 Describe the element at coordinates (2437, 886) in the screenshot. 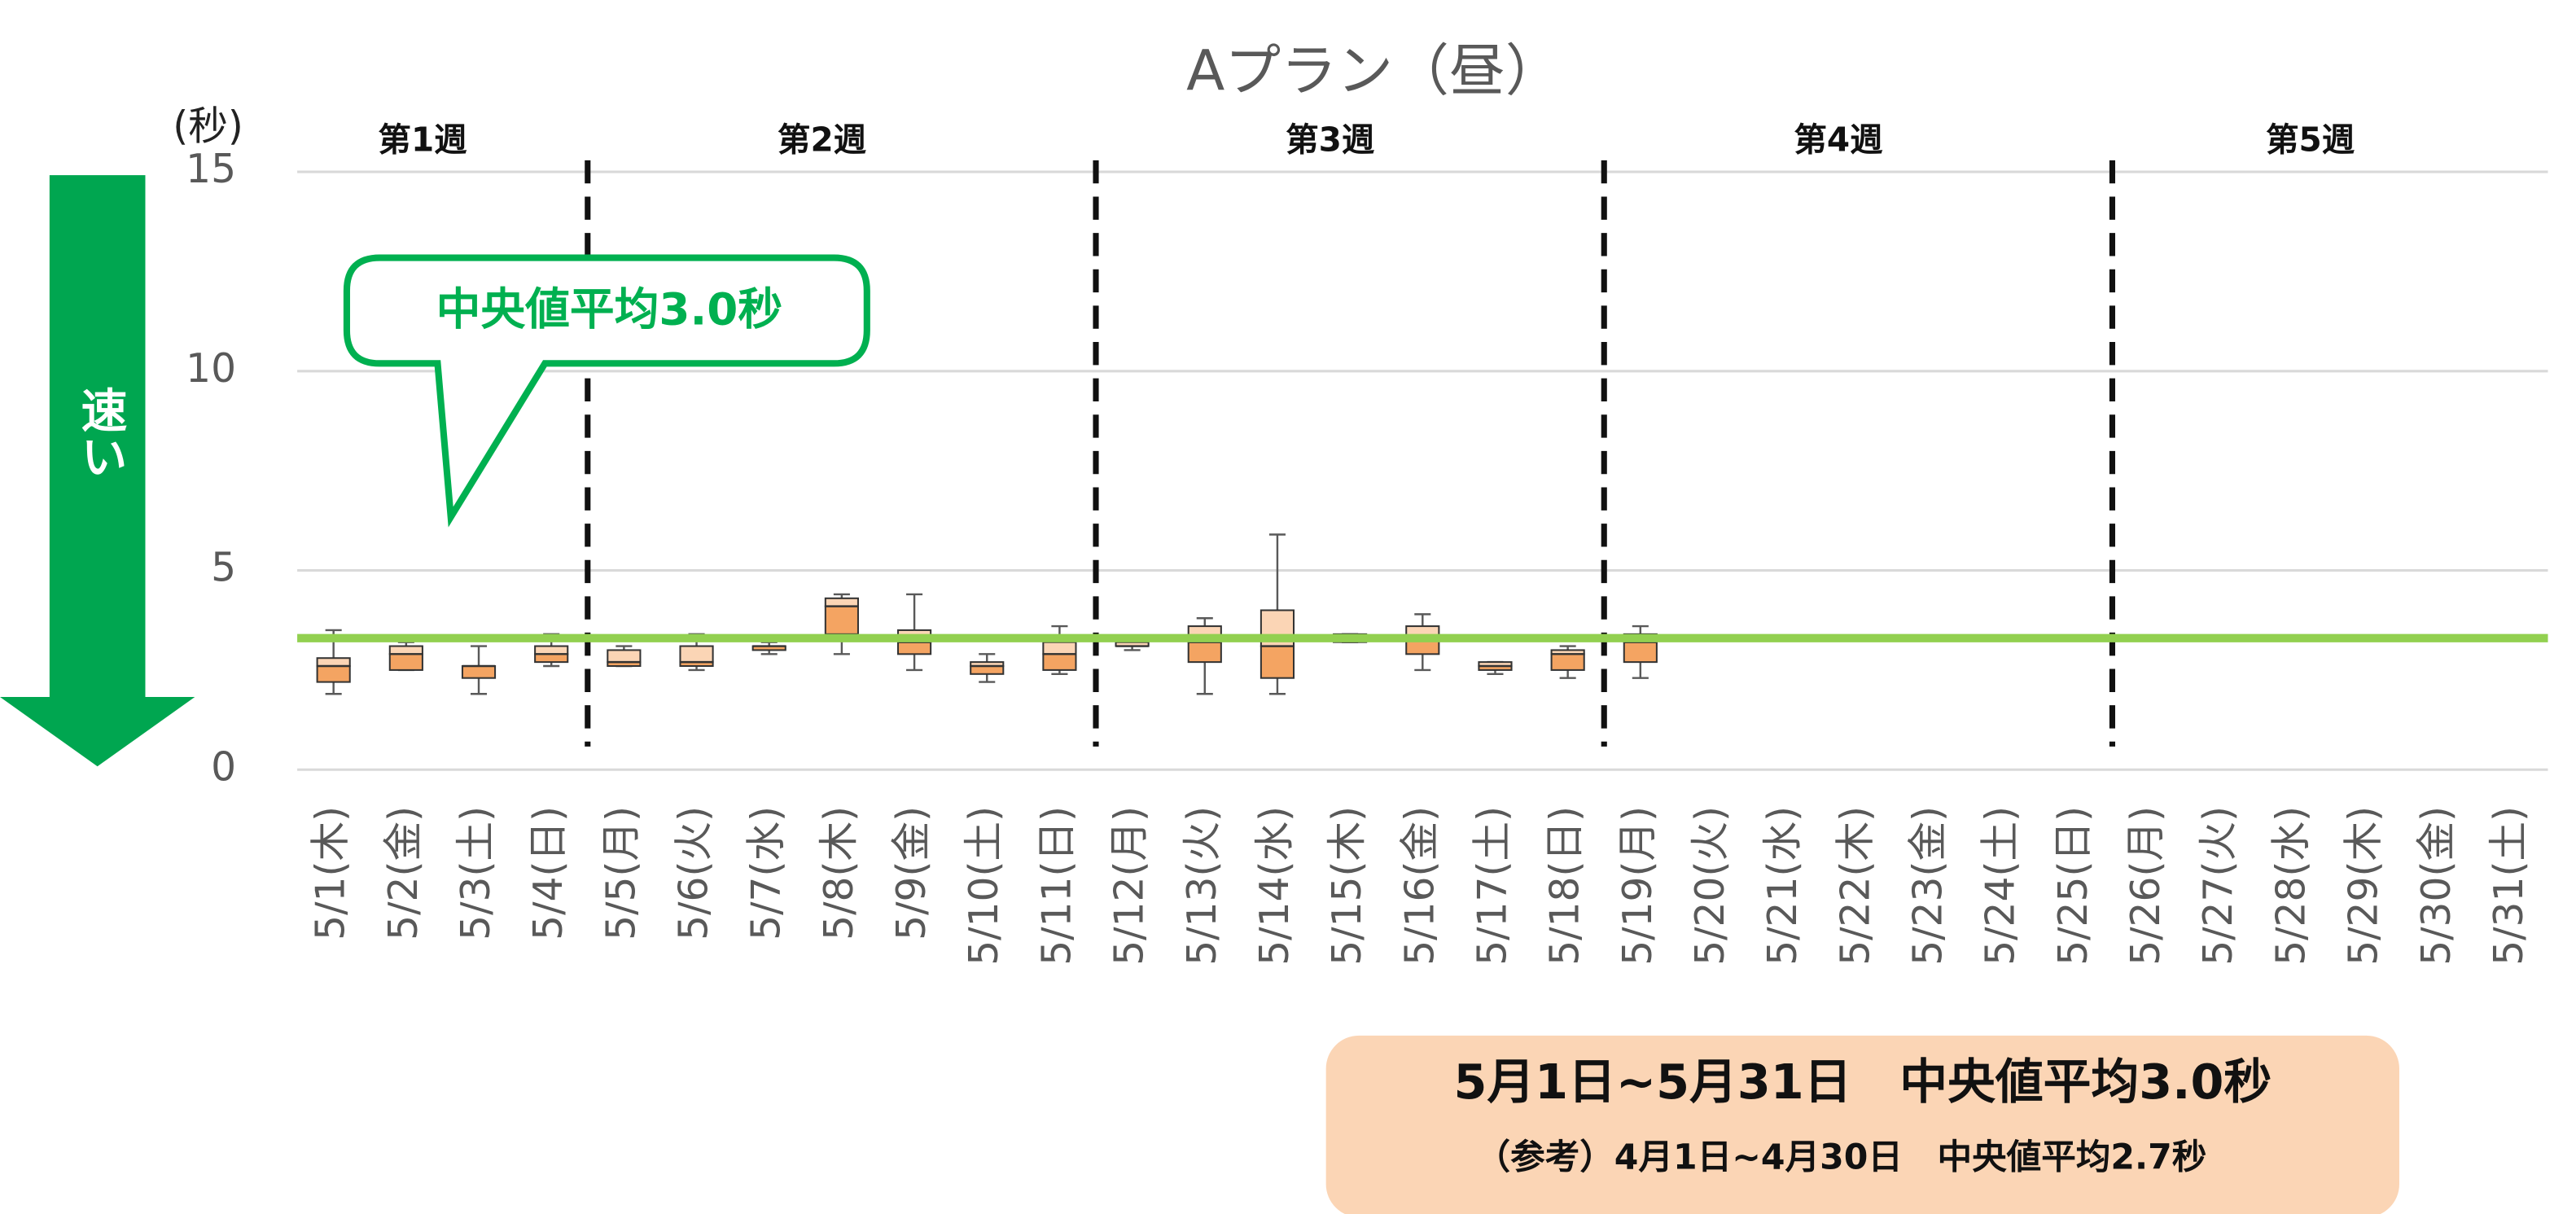

I see `x-tick-label: 5/30(金)` at that location.